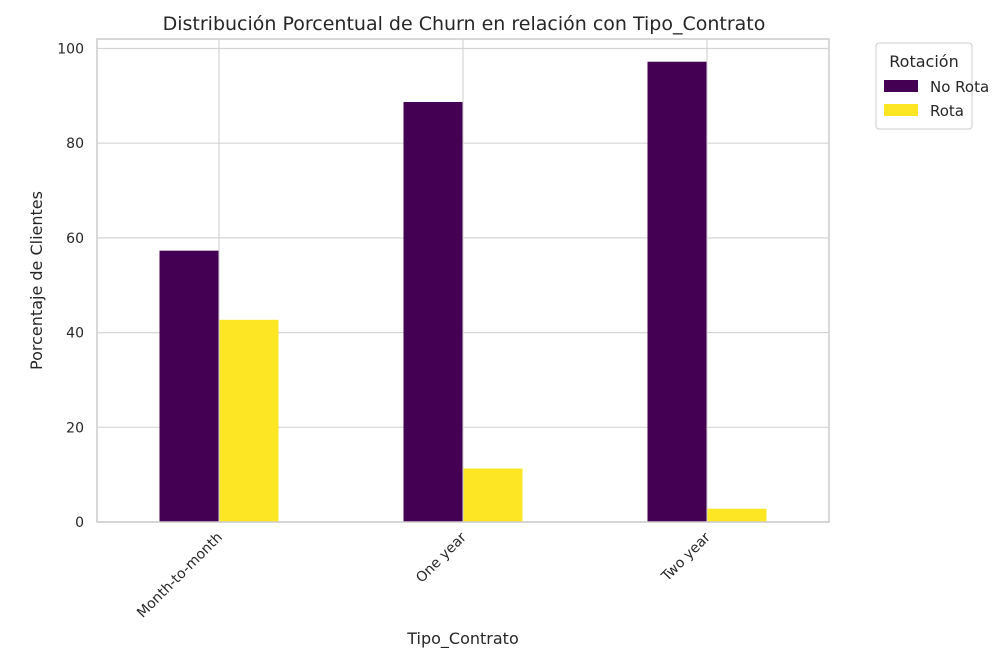 This screenshot has height=654, width=1001. I want to click on y-tick-label: 40, so click(75, 334).